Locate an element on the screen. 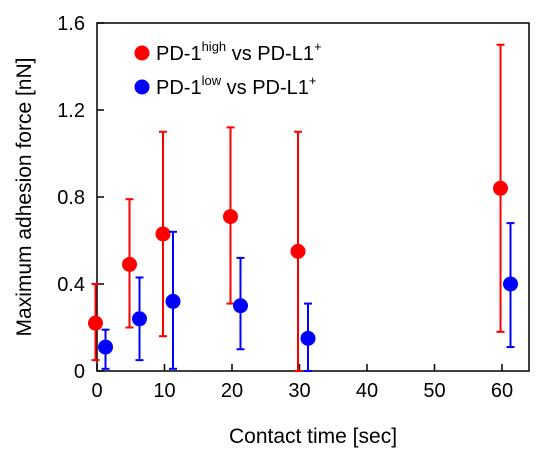  legend-label-high: PD-1high vs PD-L1+ is located at coordinates (239, 52).